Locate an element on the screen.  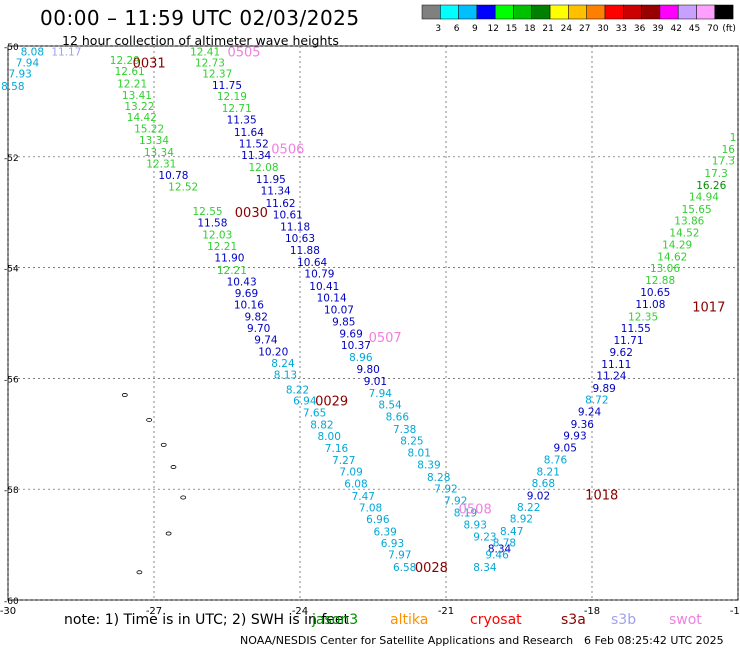
wave-height-value: 7.65 is located at coordinates (314, 414).